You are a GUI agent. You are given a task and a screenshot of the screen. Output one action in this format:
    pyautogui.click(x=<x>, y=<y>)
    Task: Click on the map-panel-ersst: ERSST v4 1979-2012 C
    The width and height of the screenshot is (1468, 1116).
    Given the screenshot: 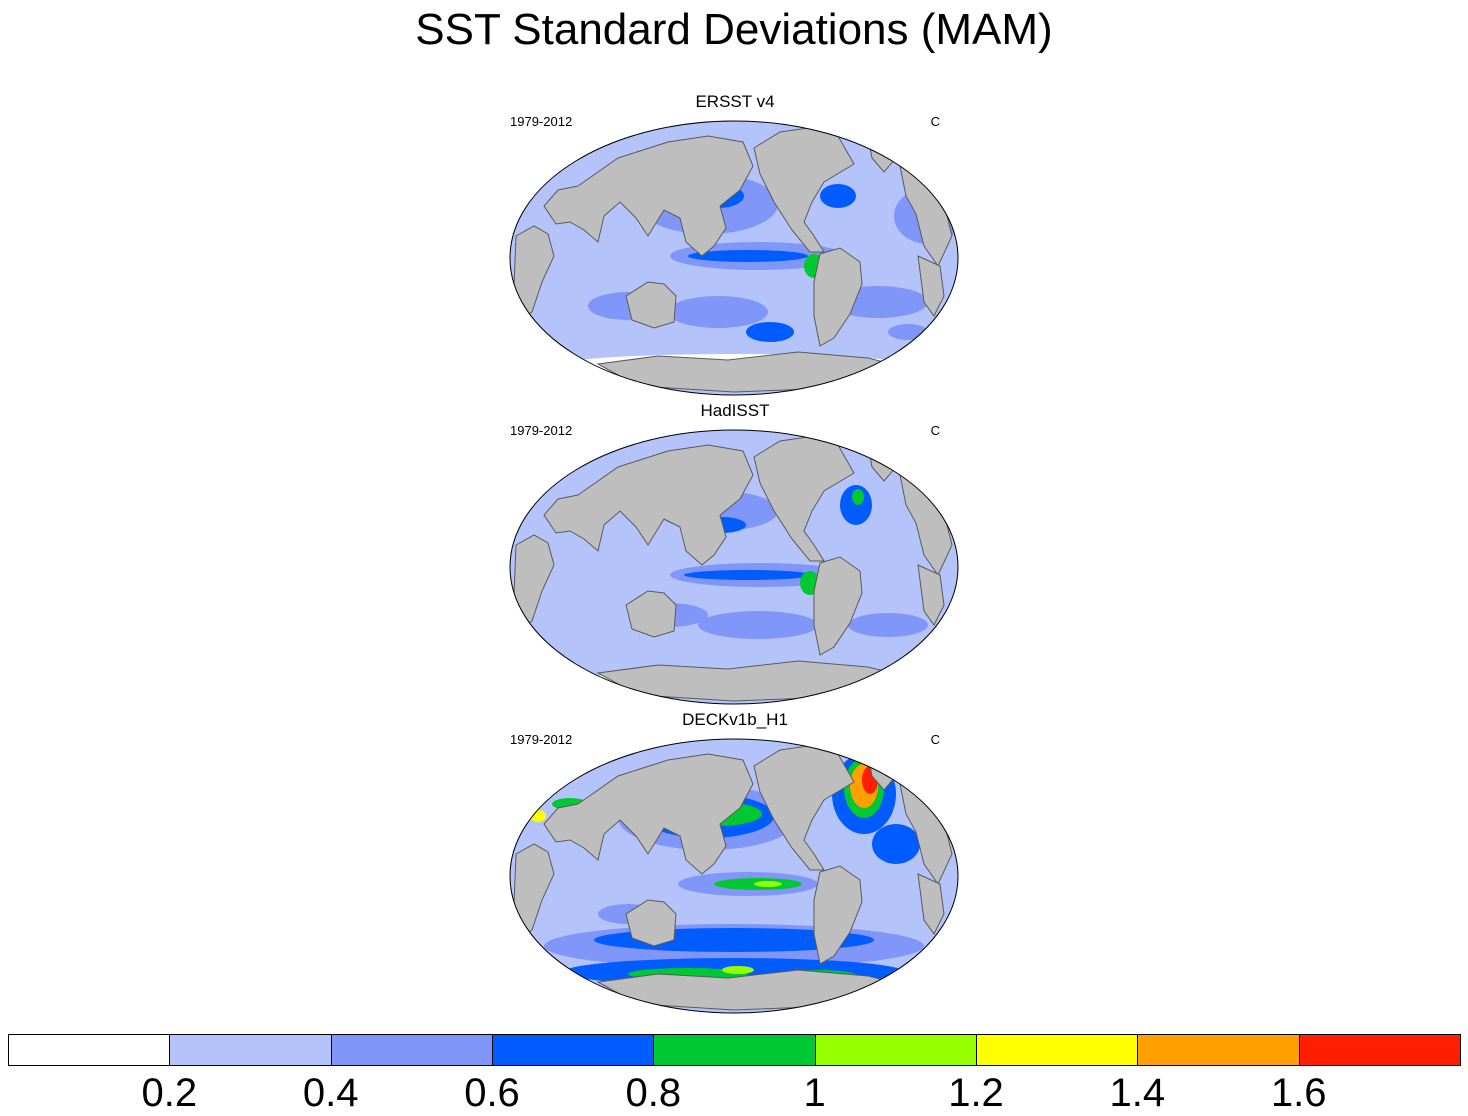 What is the action you would take?
    pyautogui.click(x=735, y=244)
    